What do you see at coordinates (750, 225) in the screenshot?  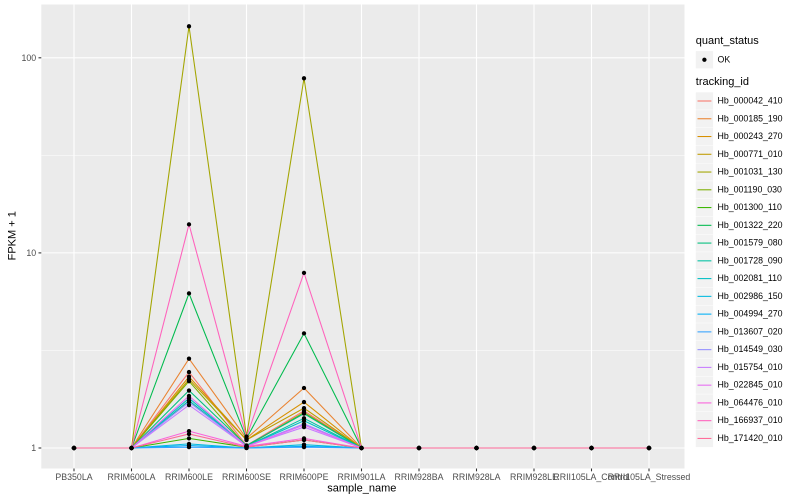 I see `svg-text: Hb_001322_220` at bounding box center [750, 225].